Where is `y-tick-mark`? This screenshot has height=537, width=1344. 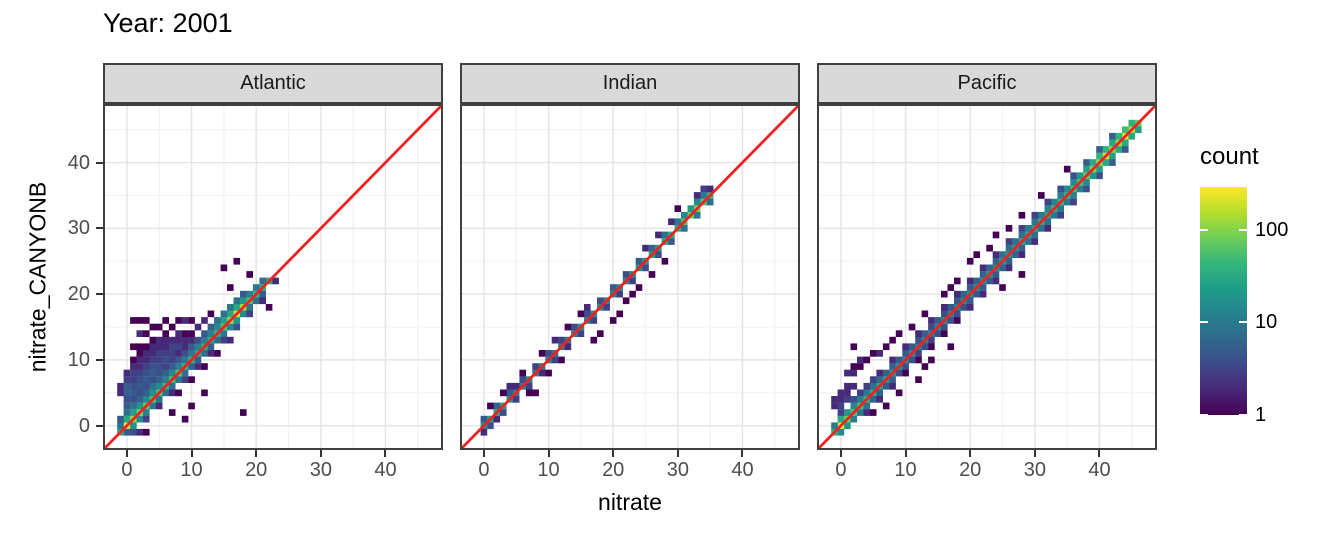 y-tick-mark is located at coordinates (99, 162).